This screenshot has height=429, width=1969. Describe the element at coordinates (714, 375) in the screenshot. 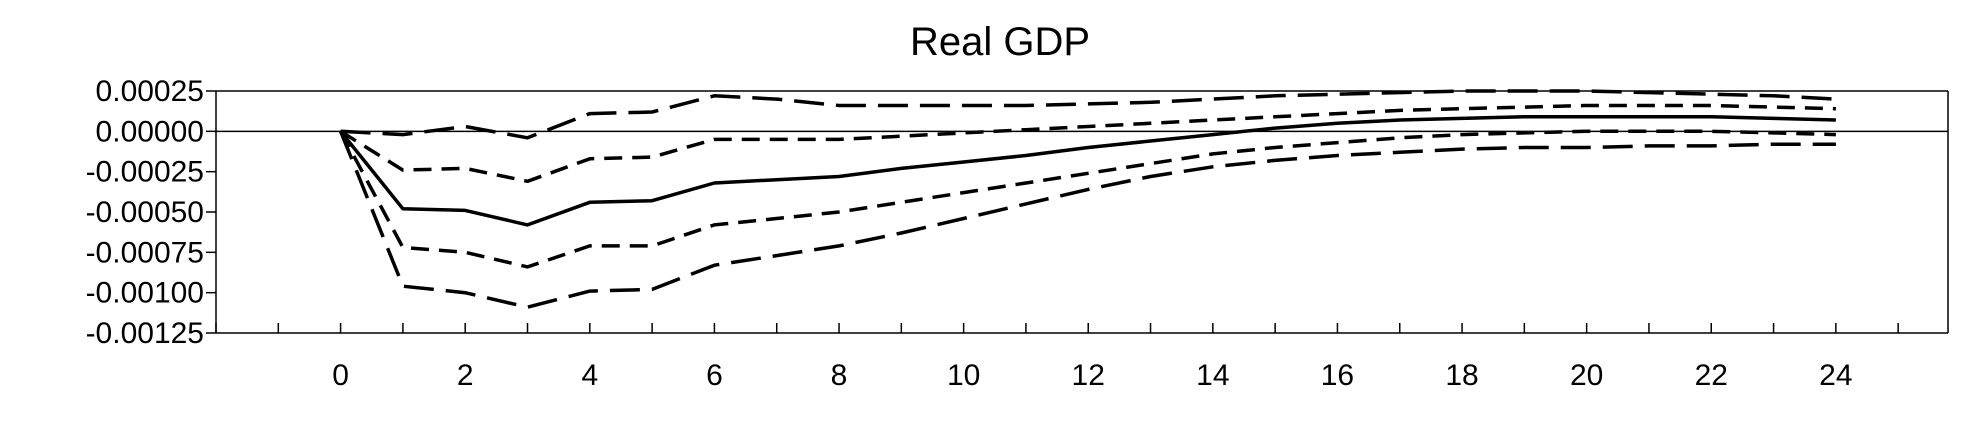

I see `x-tick-label: 6` at that location.